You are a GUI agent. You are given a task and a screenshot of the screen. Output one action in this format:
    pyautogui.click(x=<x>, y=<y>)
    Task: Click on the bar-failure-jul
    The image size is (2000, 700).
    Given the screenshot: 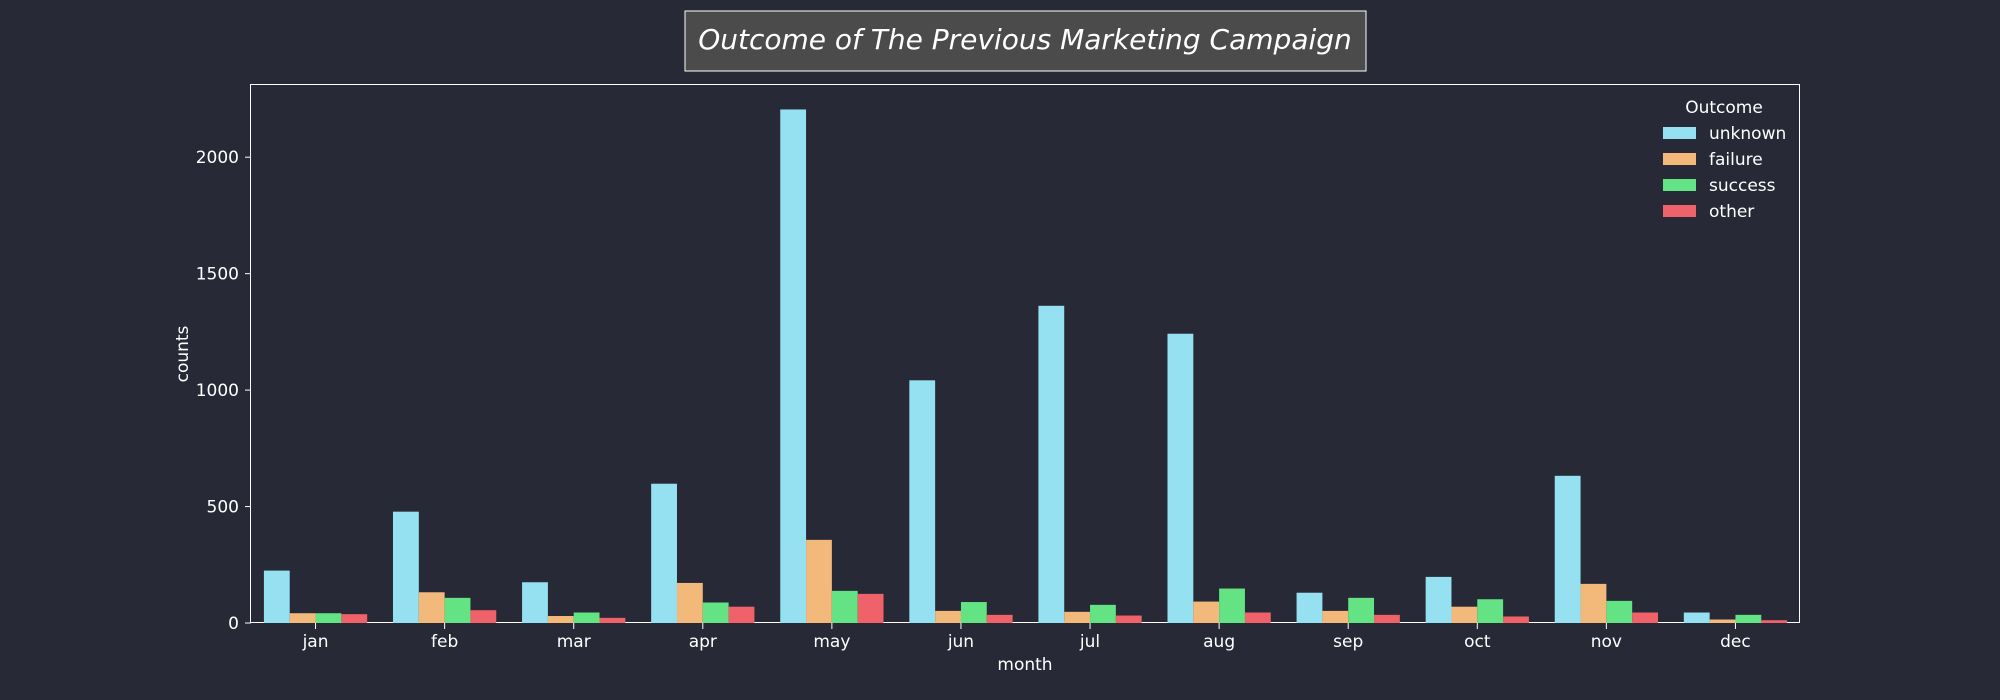 What is the action you would take?
    pyautogui.click(x=1077, y=617)
    